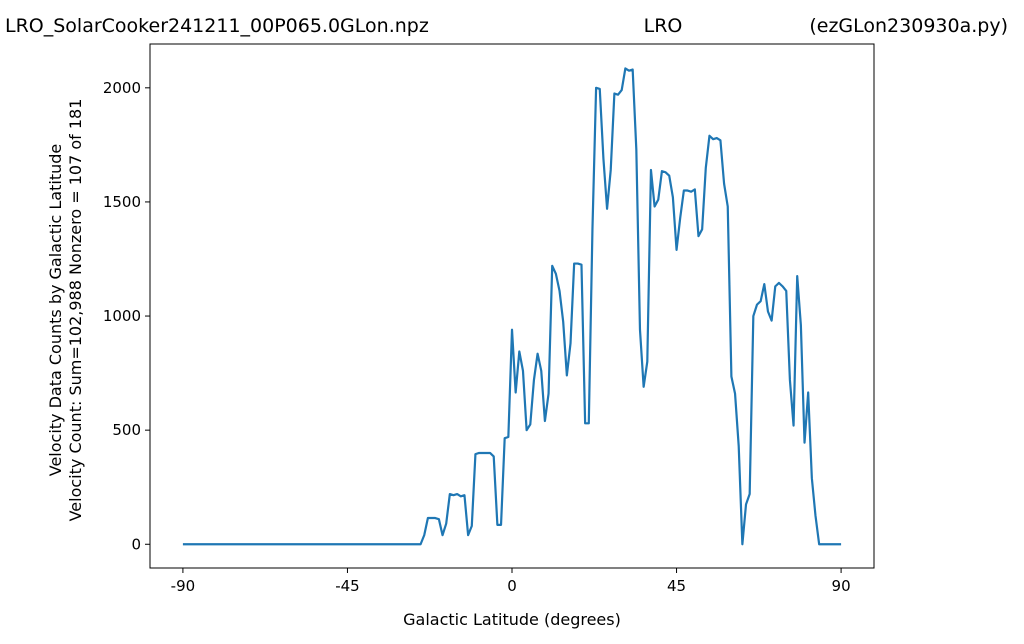 The height and width of the screenshot is (644, 1024). Describe the element at coordinates (136, 544) in the screenshot. I see `y-tick-label: 0` at that location.